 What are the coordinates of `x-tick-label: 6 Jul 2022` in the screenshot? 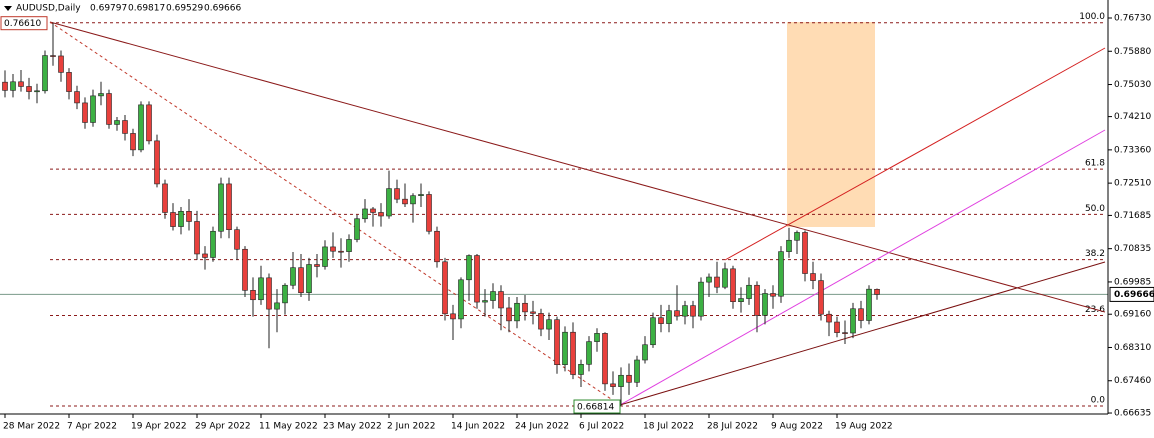 It's located at (601, 427).